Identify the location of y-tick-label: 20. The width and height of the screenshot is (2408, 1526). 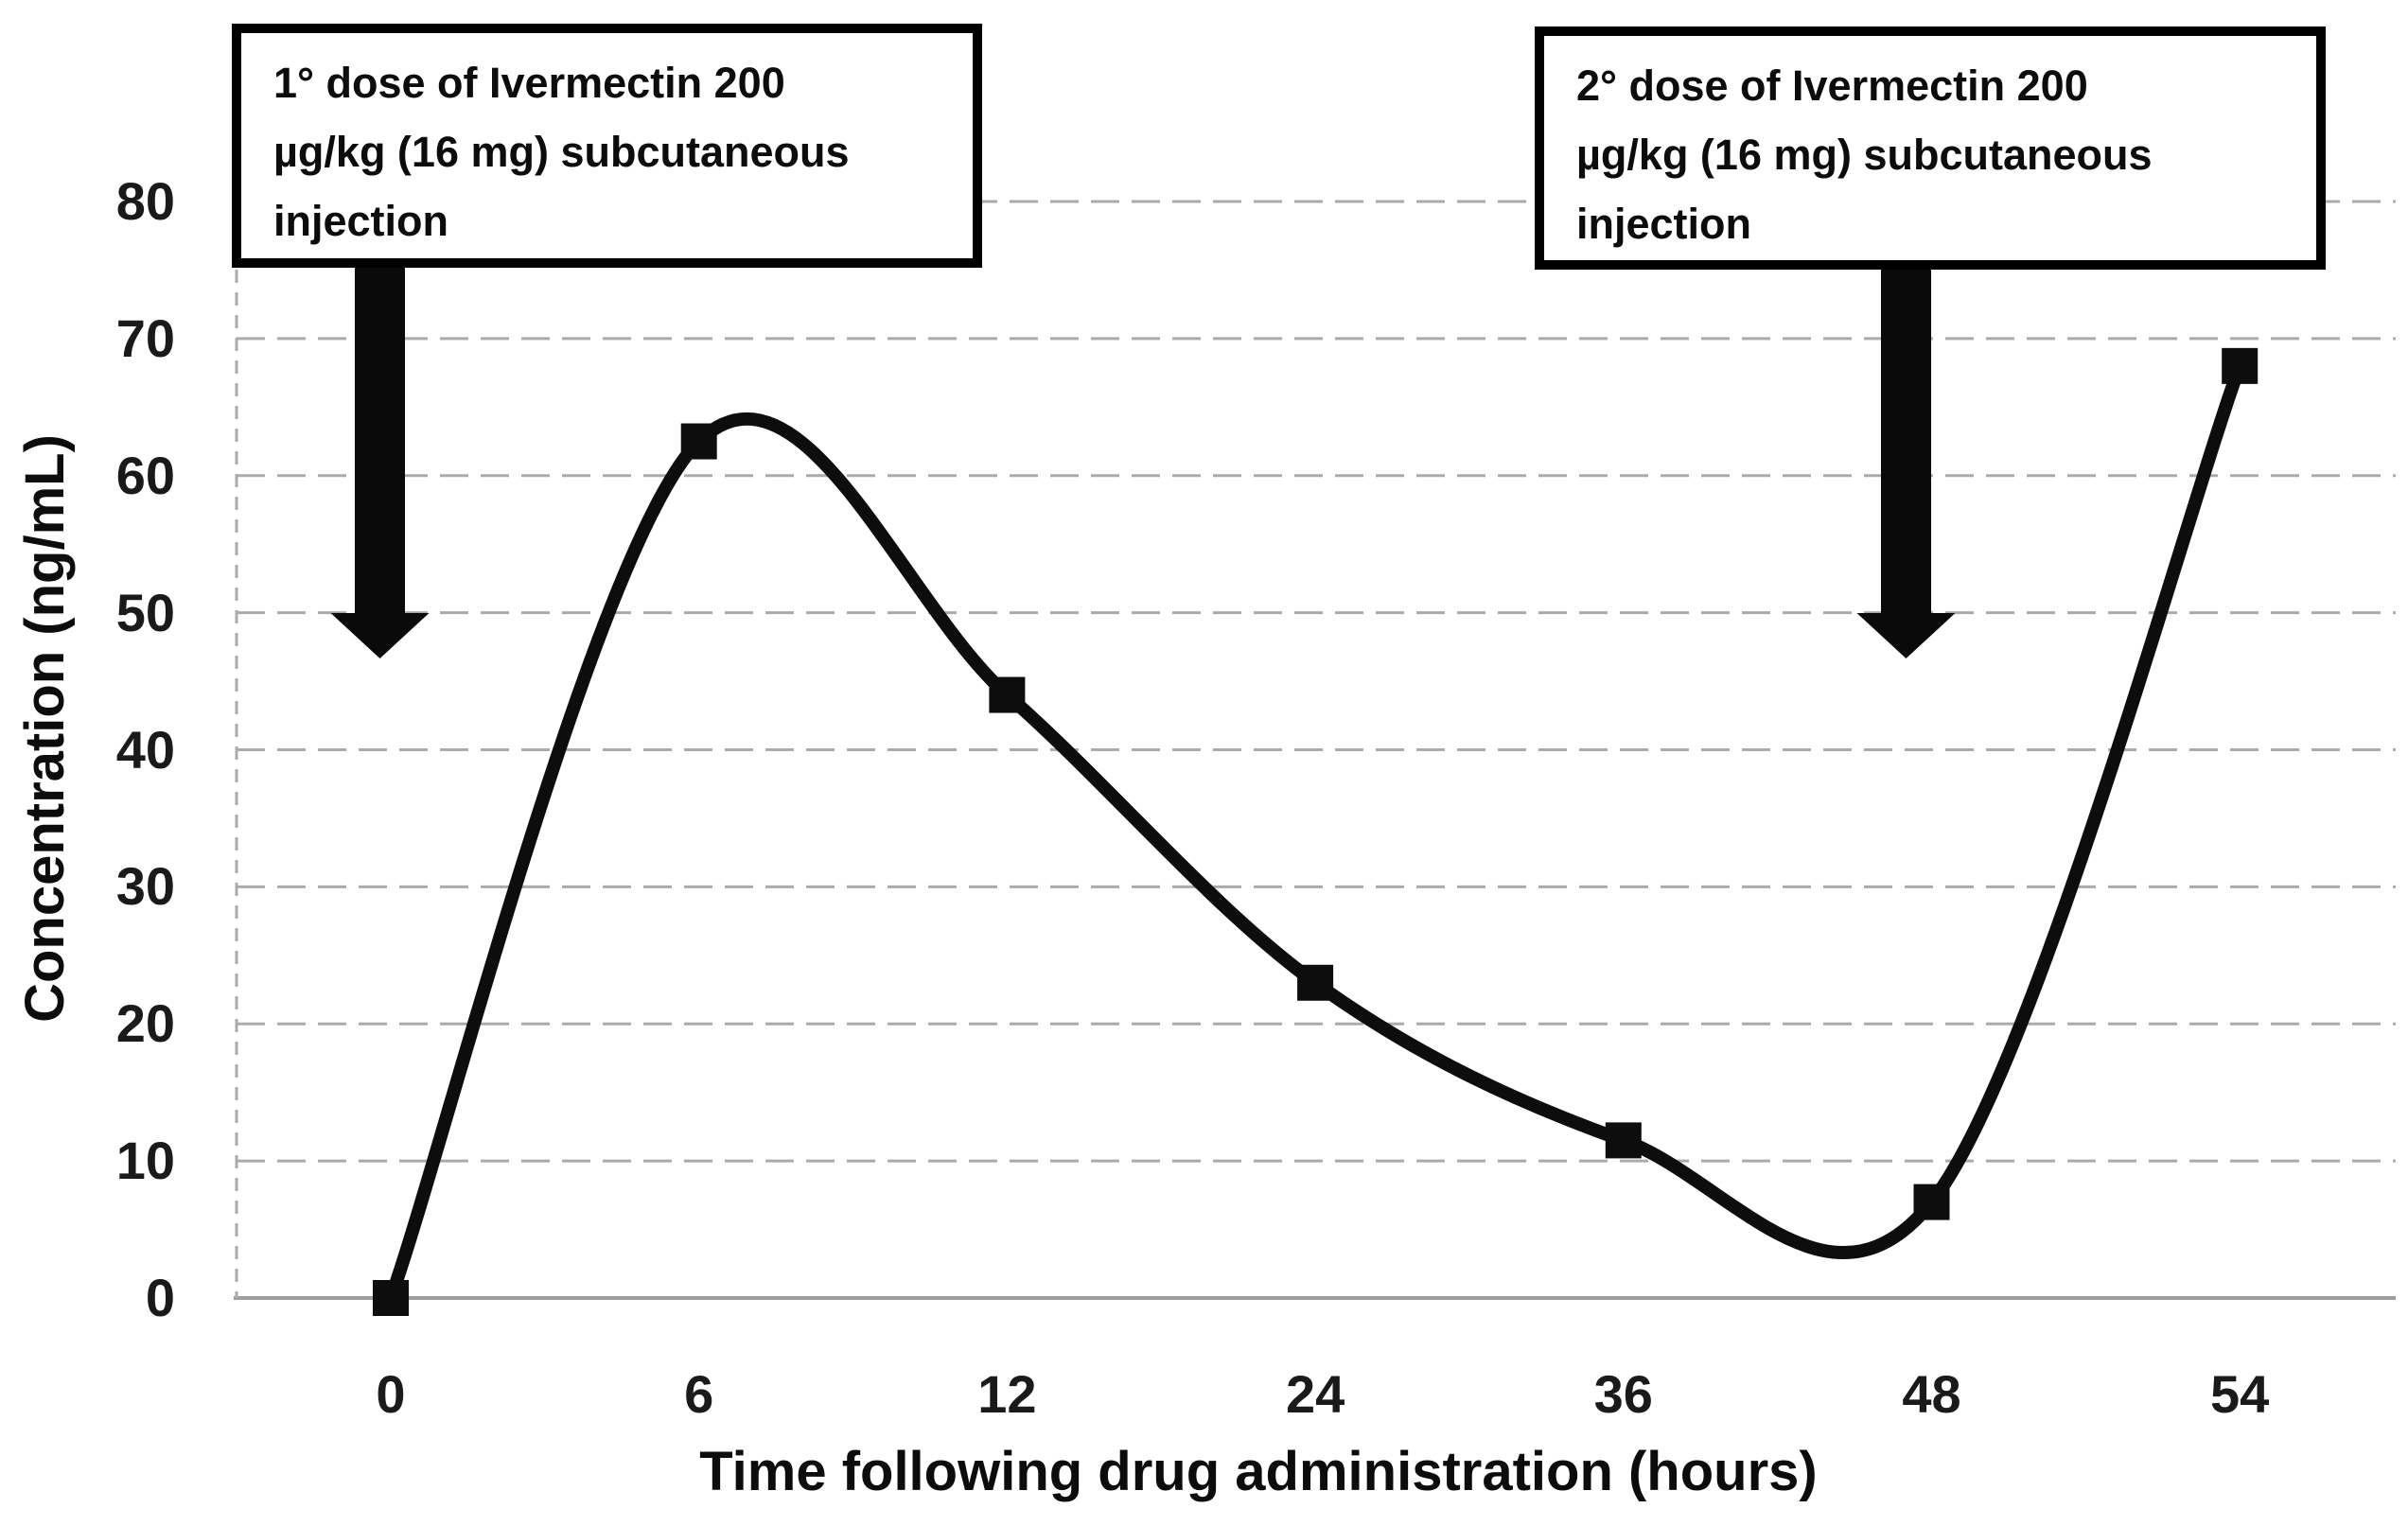
(145, 1023).